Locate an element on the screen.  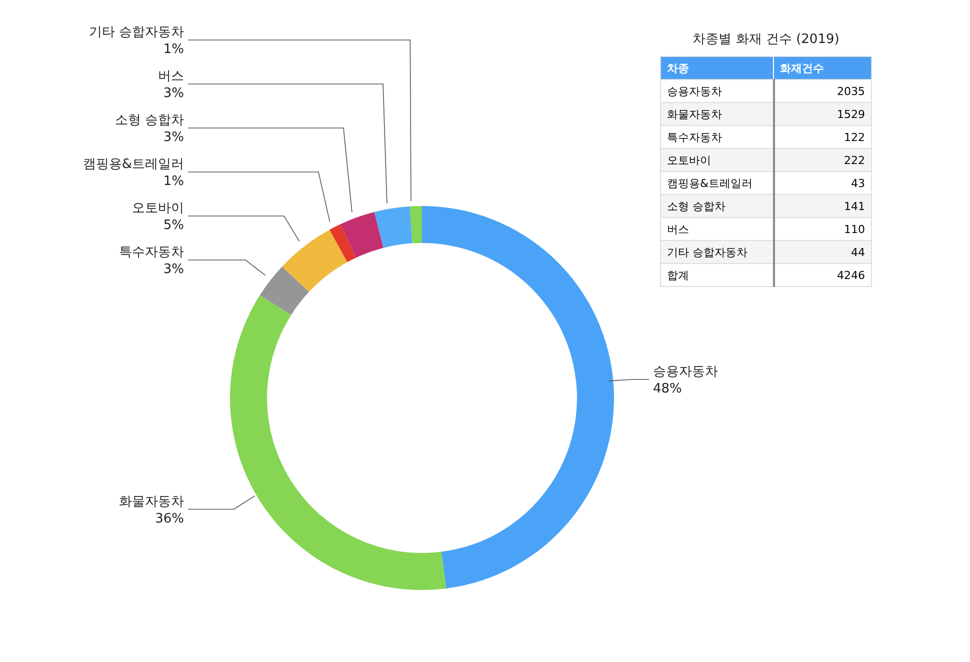
category-label: 캠핑용&트레일러 is located at coordinates (717, 183).